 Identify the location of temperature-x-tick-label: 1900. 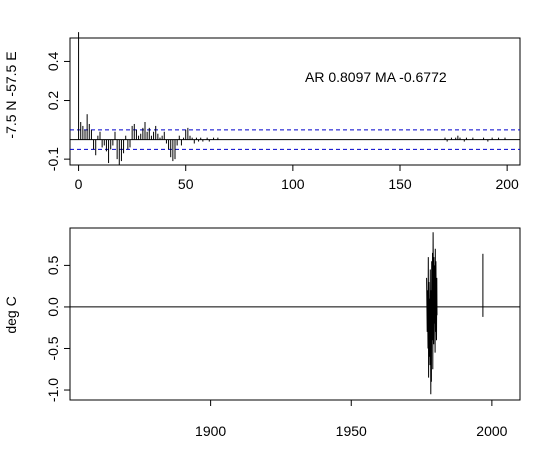
(210, 431).